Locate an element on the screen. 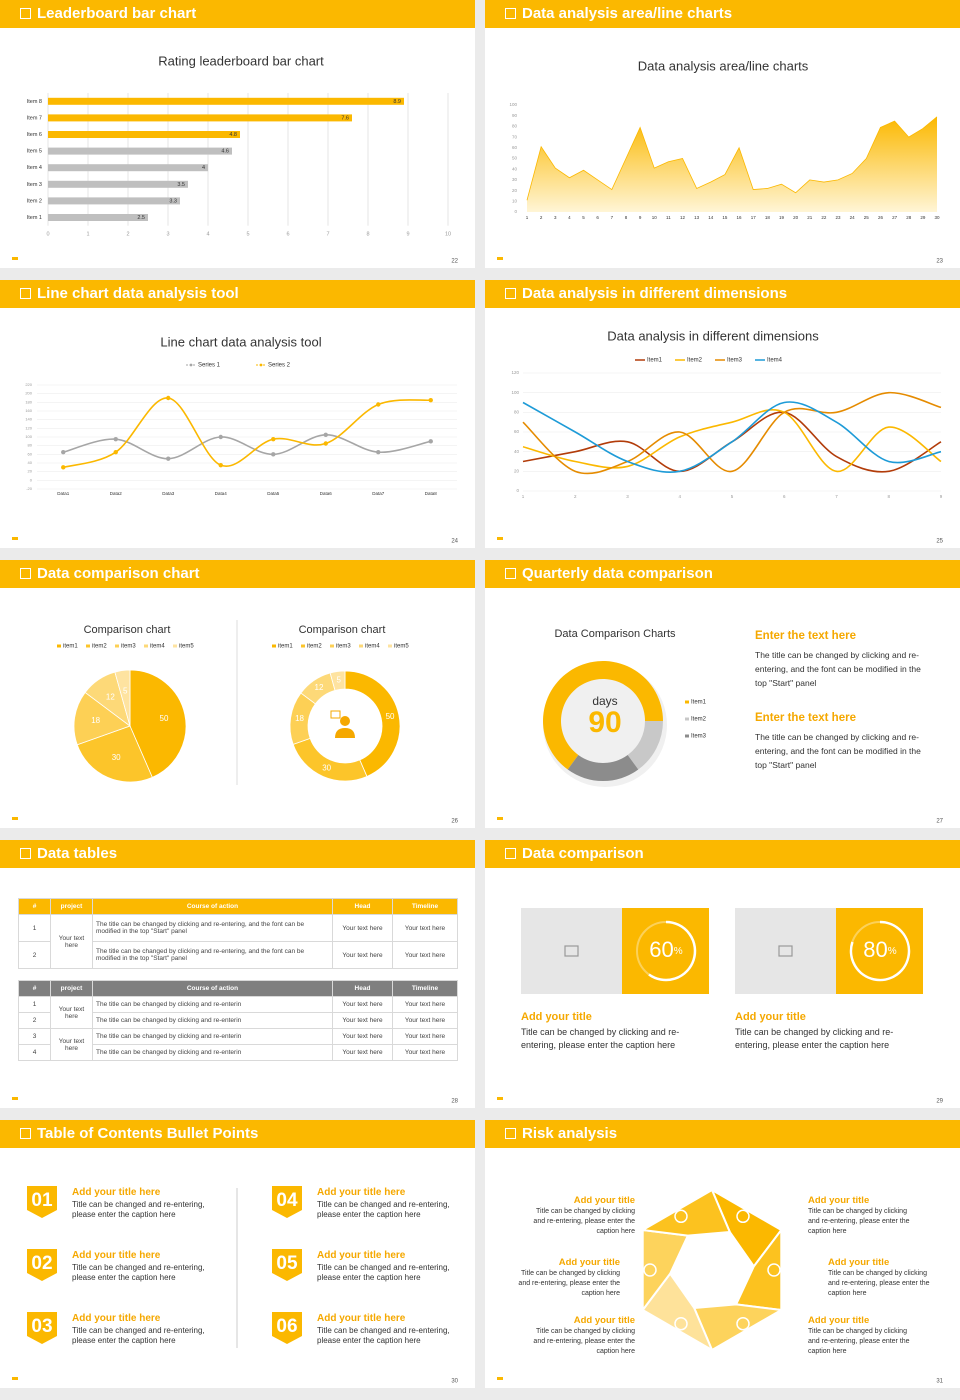 This screenshot has width=960, height=1400. x-tick-label: 18 is located at coordinates (768, 217).